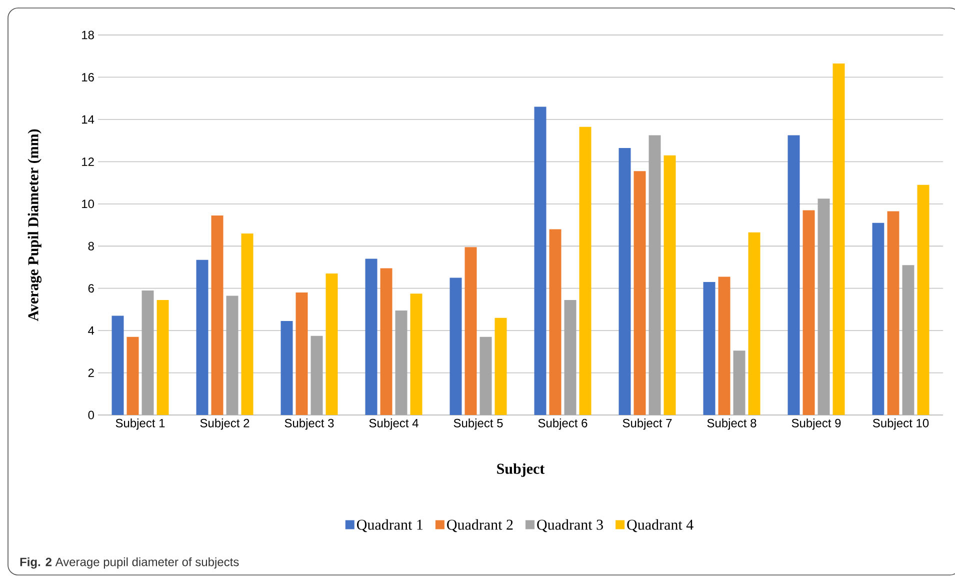 This screenshot has height=584, width=955. What do you see at coordinates (660, 525) in the screenshot?
I see `legend-label: Quadrant 4` at bounding box center [660, 525].